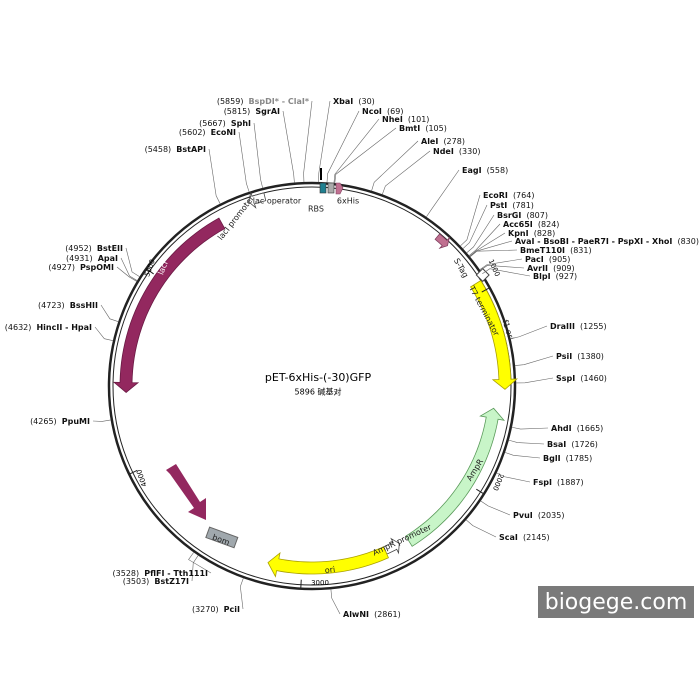 The height and width of the screenshot is (700, 700). I want to click on plasmid-title: pET-6xHis-(-30)GFP, so click(318, 377).